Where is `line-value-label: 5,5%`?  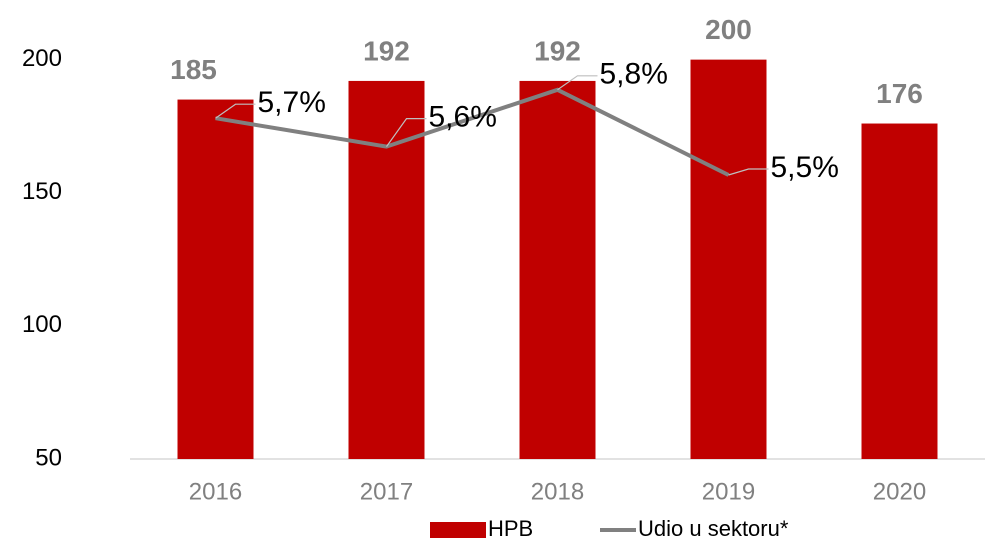
line-value-label: 5,5% is located at coordinates (805, 167).